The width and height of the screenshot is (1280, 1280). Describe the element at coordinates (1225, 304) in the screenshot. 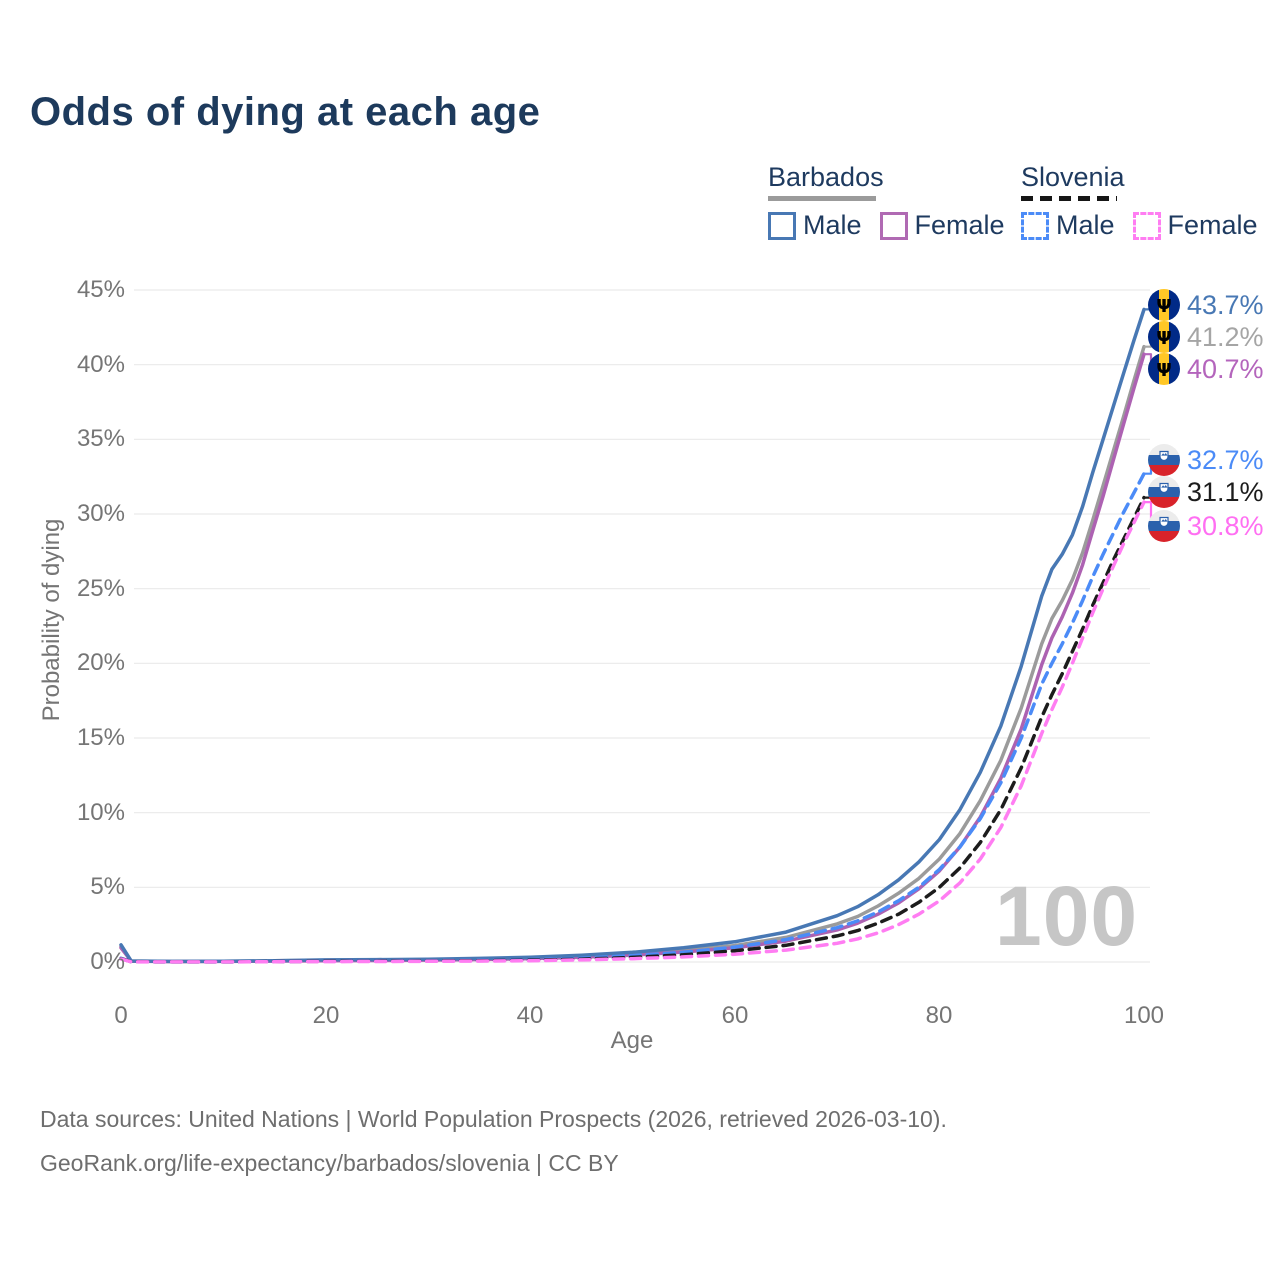

I see `end-value: 43.7%` at that location.